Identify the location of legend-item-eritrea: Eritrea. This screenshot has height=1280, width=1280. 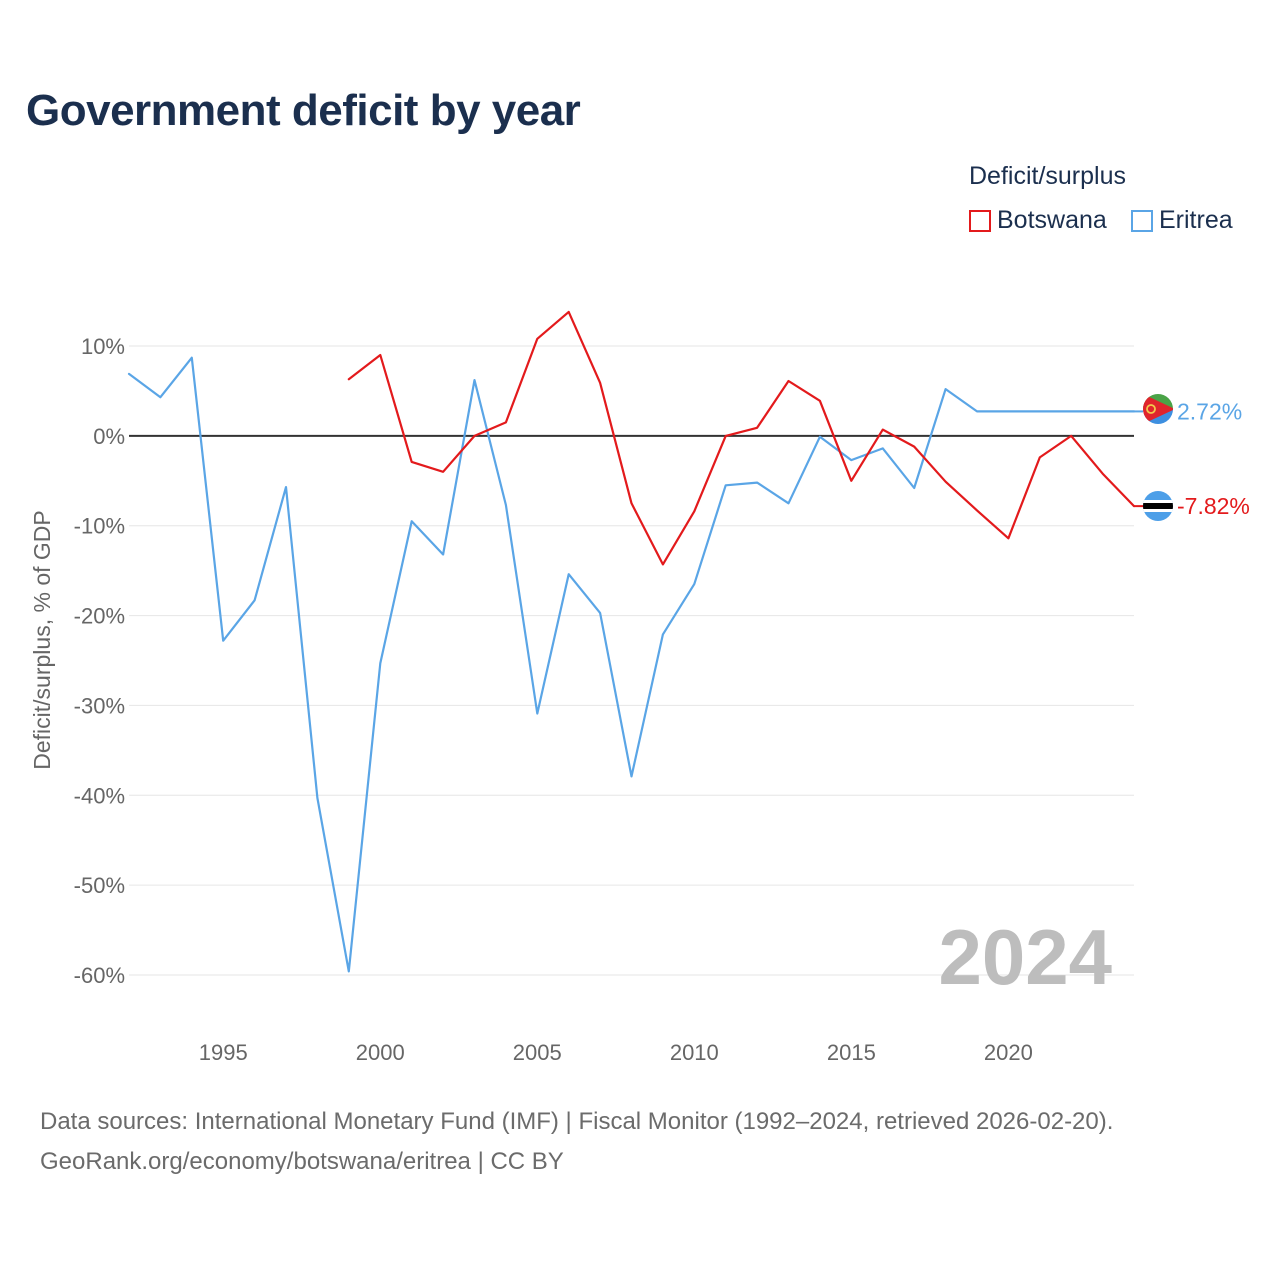
(1182, 220).